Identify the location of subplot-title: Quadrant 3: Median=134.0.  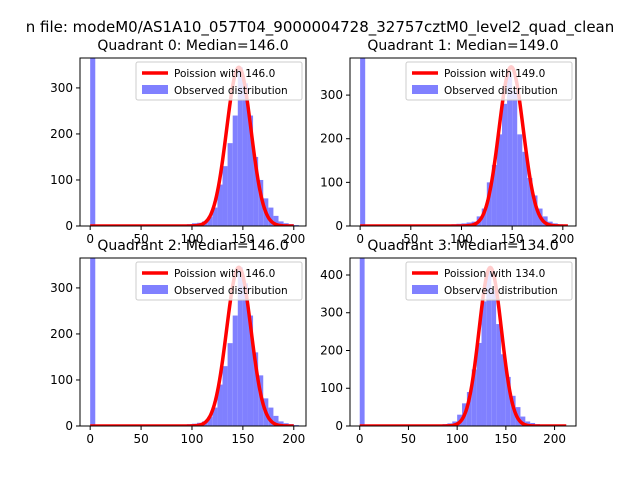
(462, 246).